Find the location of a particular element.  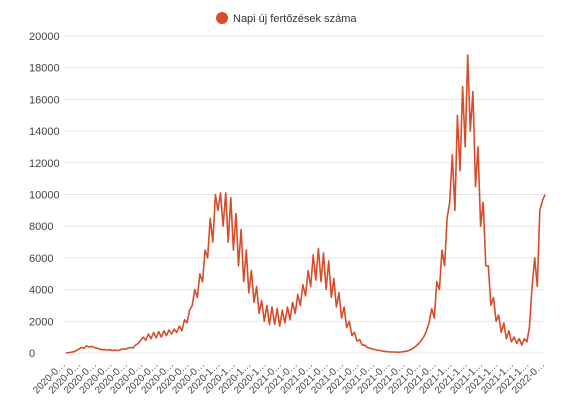

y-tick-label: 0 is located at coordinates (32, 354).